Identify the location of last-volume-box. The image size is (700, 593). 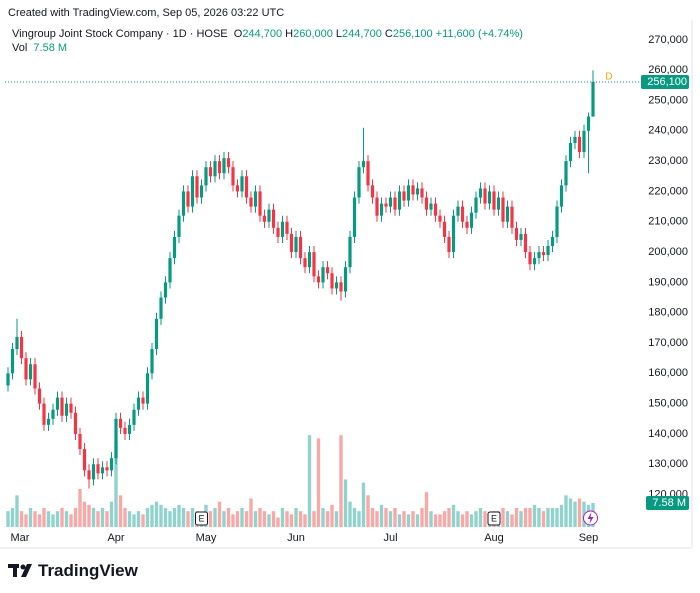
(667, 502).